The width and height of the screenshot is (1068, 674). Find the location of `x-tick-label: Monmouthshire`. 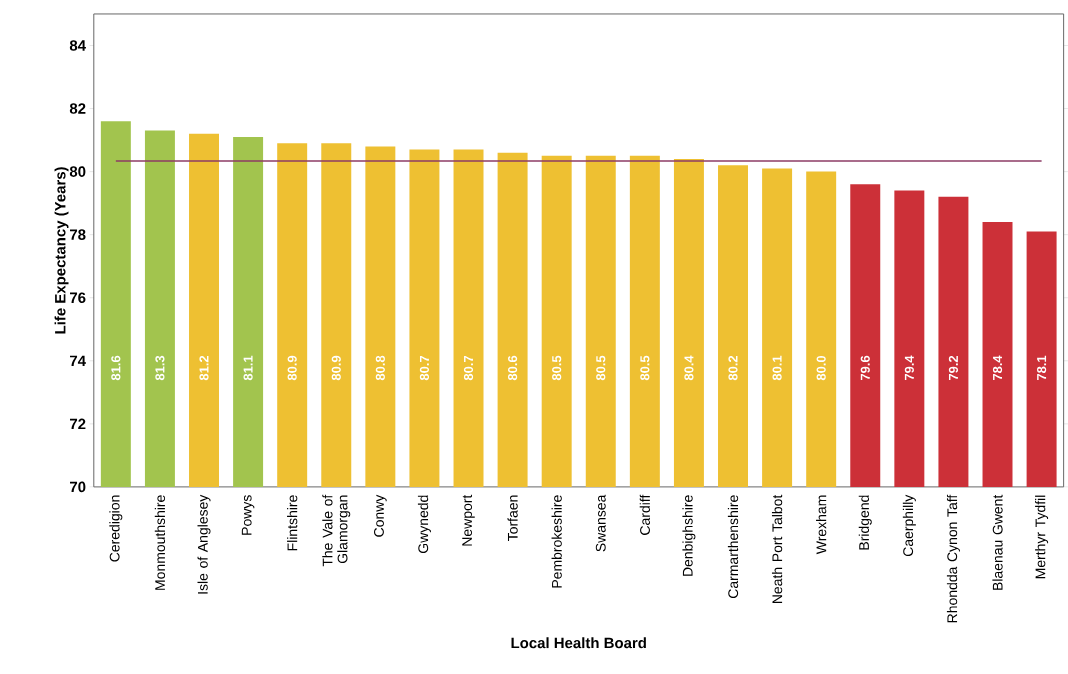

x-tick-label: Monmouthshire is located at coordinates (160, 542).